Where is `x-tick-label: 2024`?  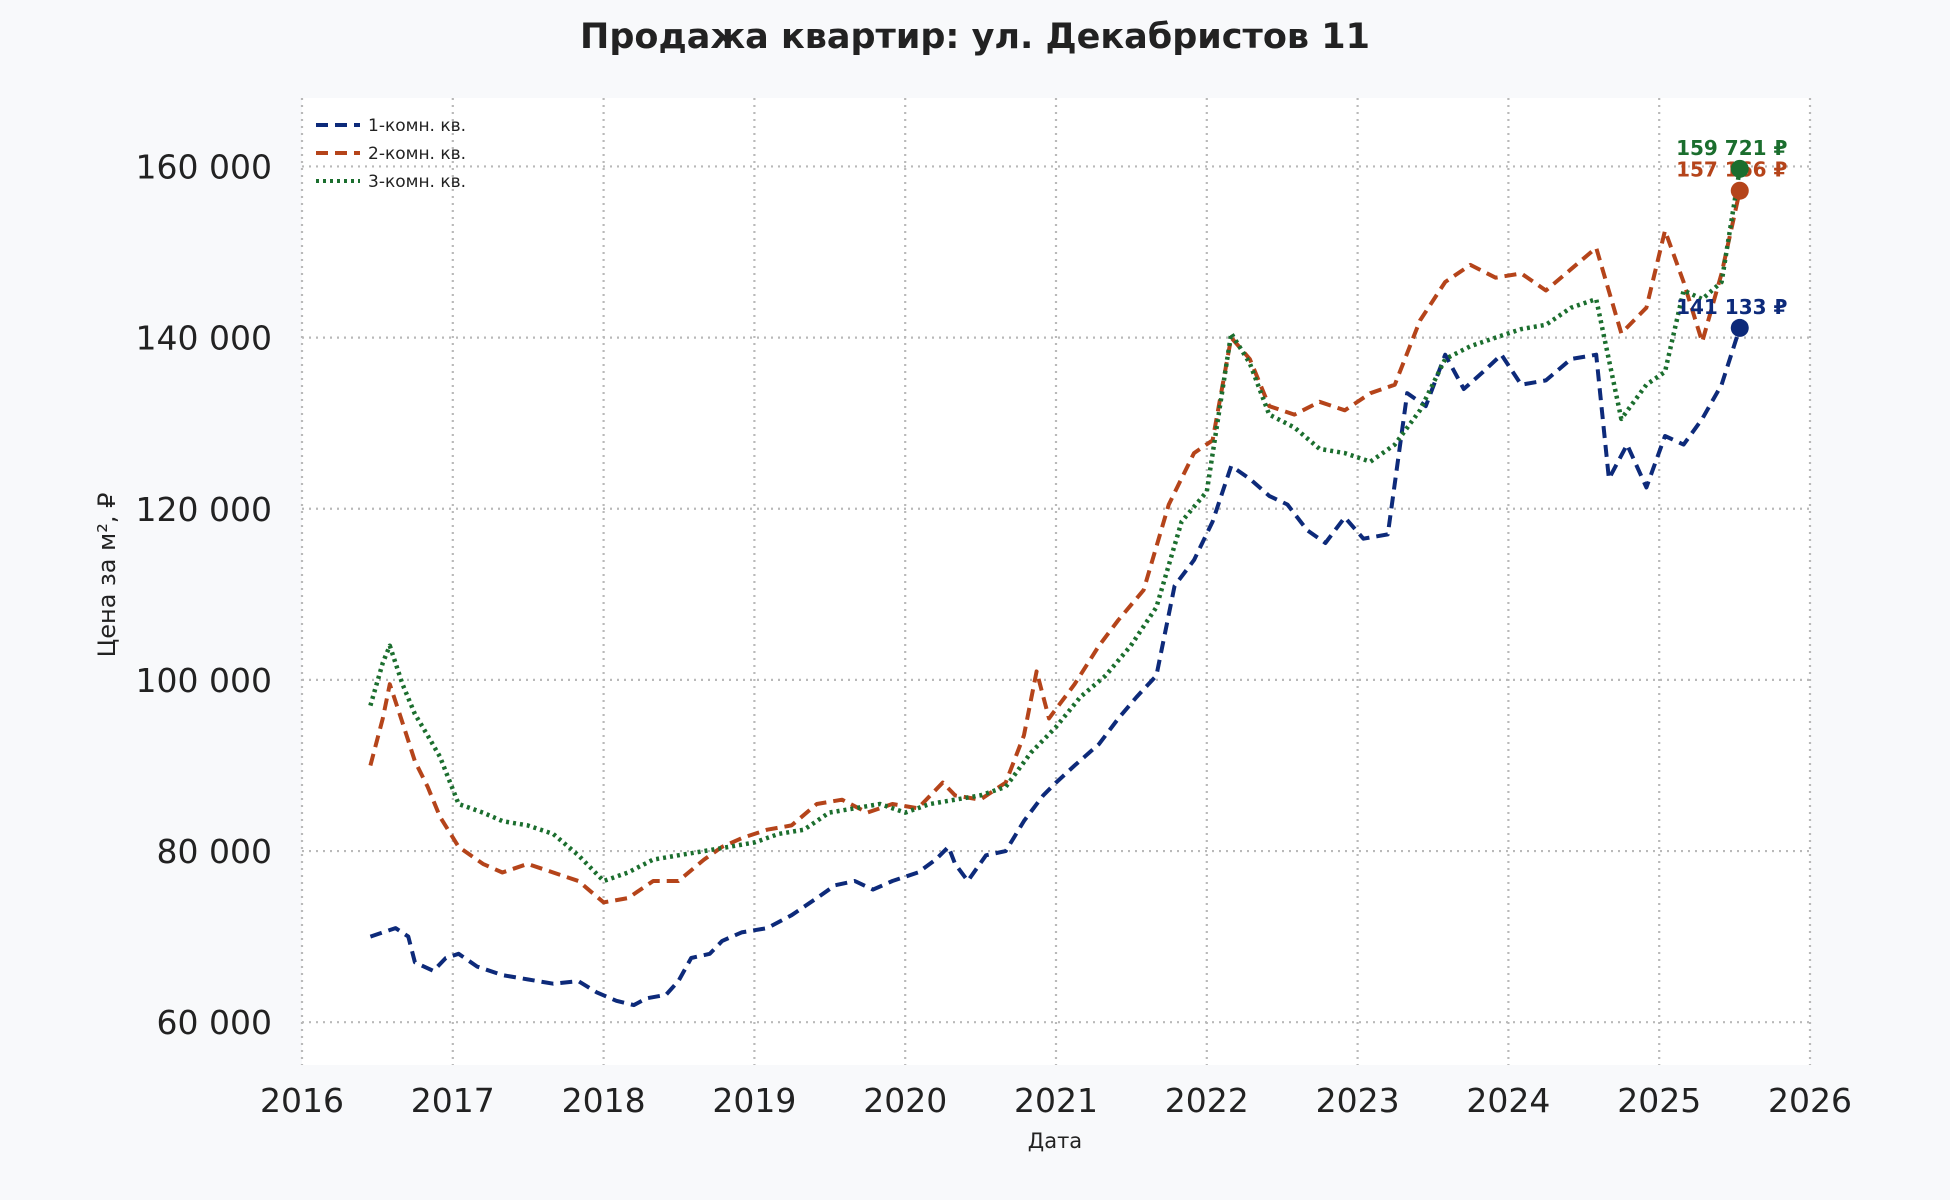
x-tick-label: 2024 is located at coordinates (1508, 1100).